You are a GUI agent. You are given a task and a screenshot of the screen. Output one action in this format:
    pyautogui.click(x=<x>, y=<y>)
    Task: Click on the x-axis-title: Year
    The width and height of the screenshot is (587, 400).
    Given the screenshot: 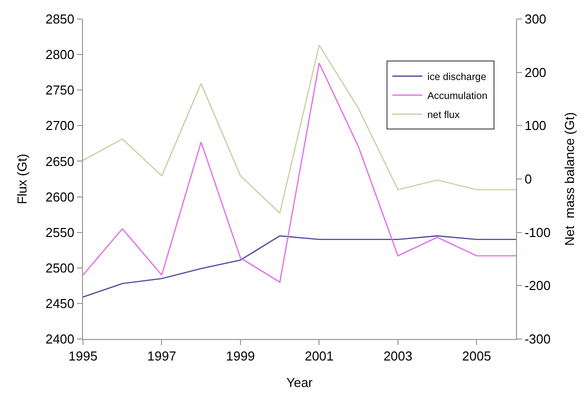 What is the action you would take?
    pyautogui.click(x=300, y=382)
    